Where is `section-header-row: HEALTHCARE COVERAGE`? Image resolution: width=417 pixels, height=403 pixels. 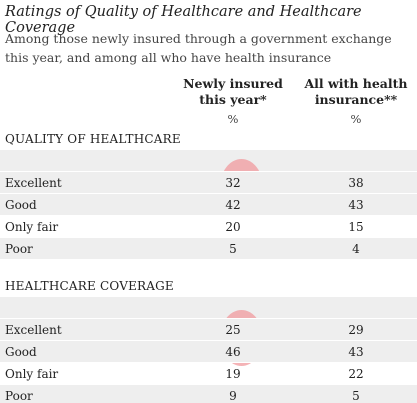
section-header-row: HEALTHCARE COVERAGE is located at coordinates (208, 285).